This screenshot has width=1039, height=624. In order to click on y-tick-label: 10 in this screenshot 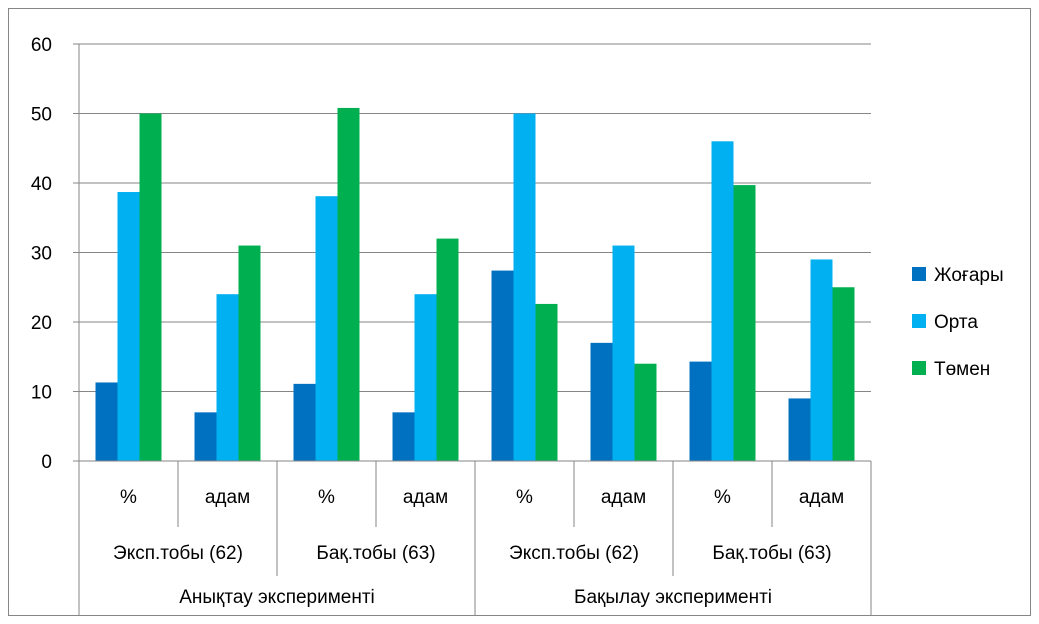, I will do `click(41, 393)`.